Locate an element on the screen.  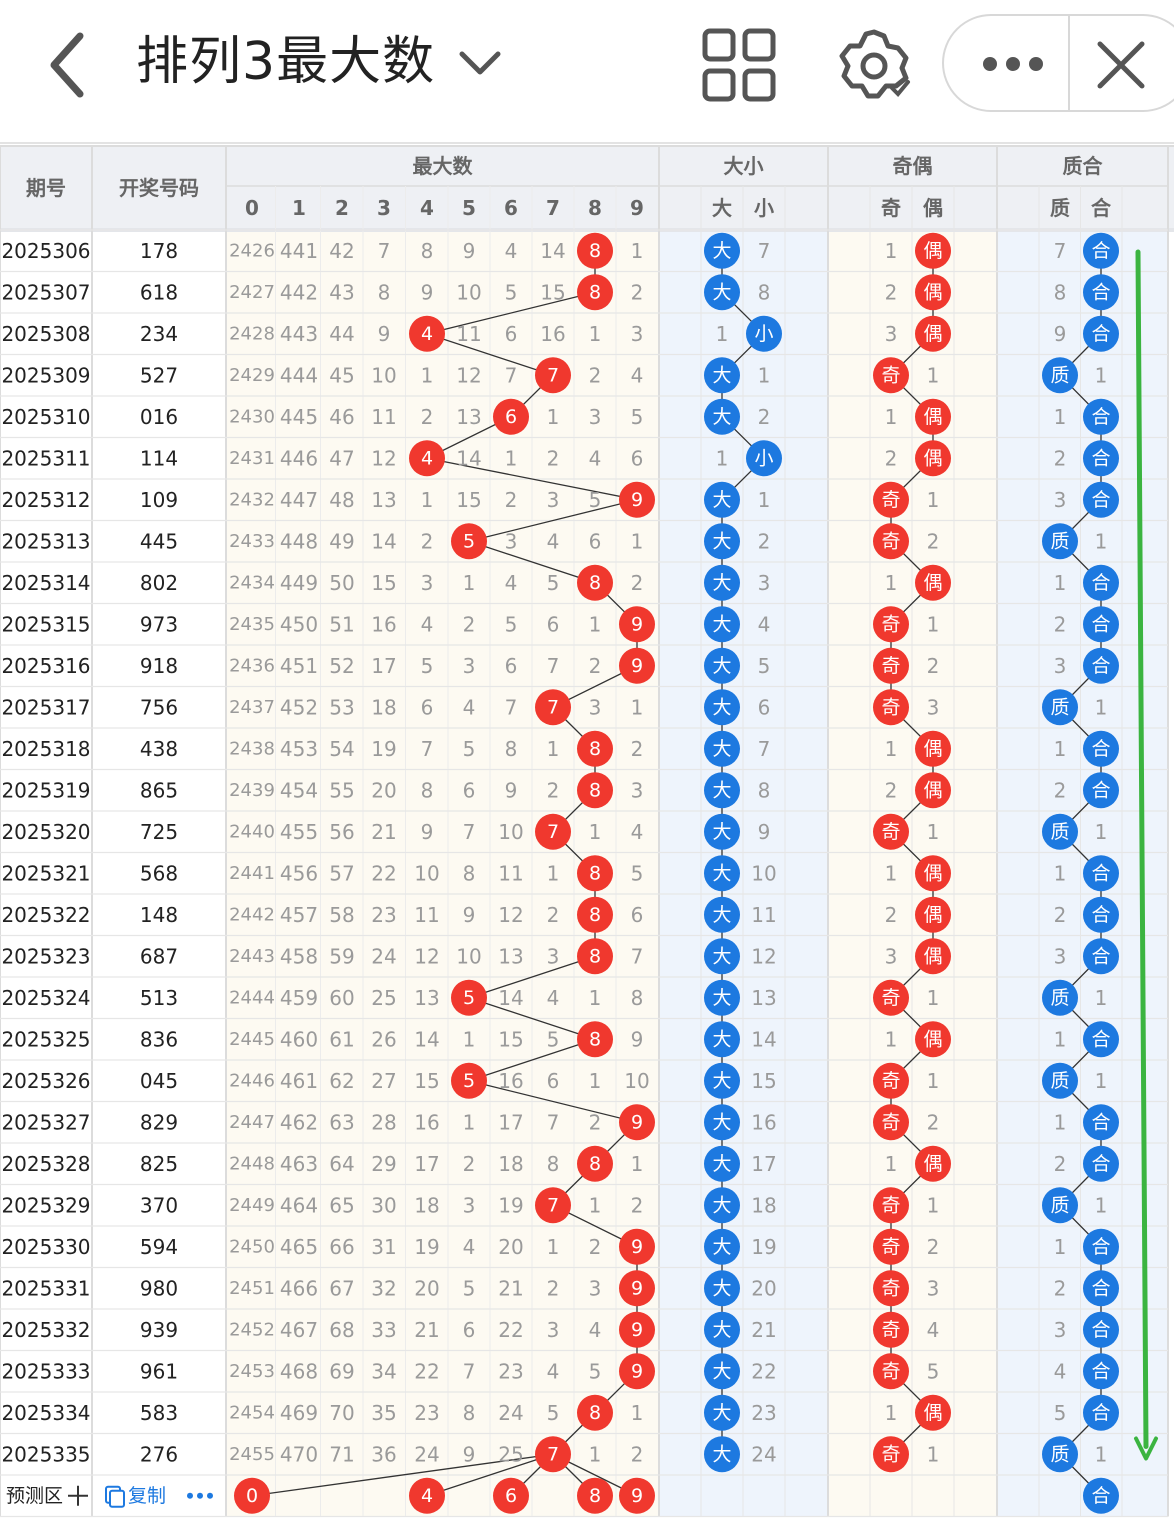
plus-icon is located at coordinates (78, 1495).